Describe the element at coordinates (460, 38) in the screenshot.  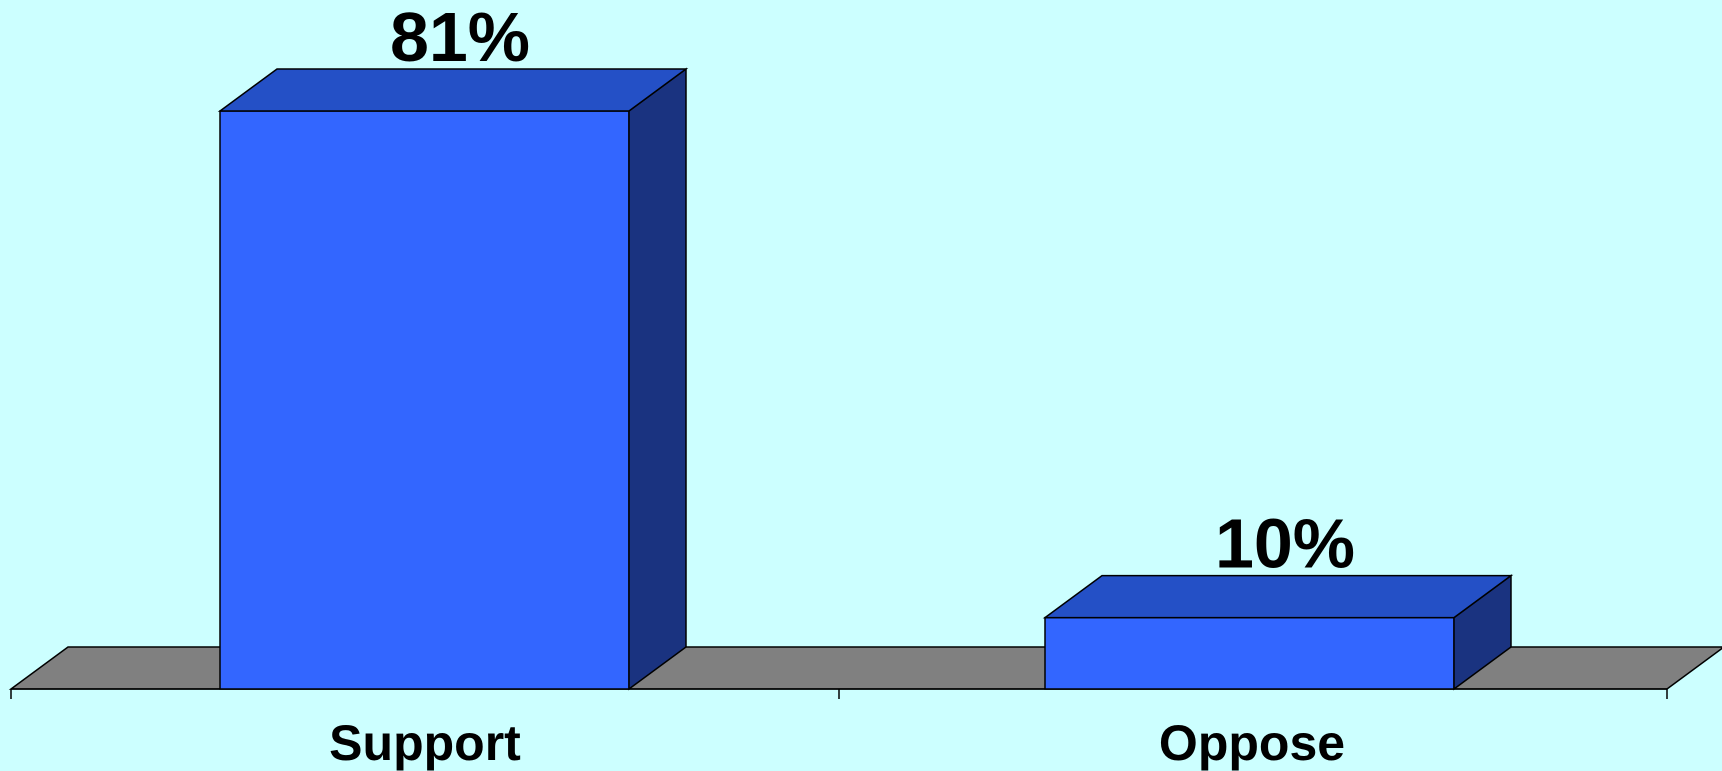
I see `data-label-support: 81%` at that location.